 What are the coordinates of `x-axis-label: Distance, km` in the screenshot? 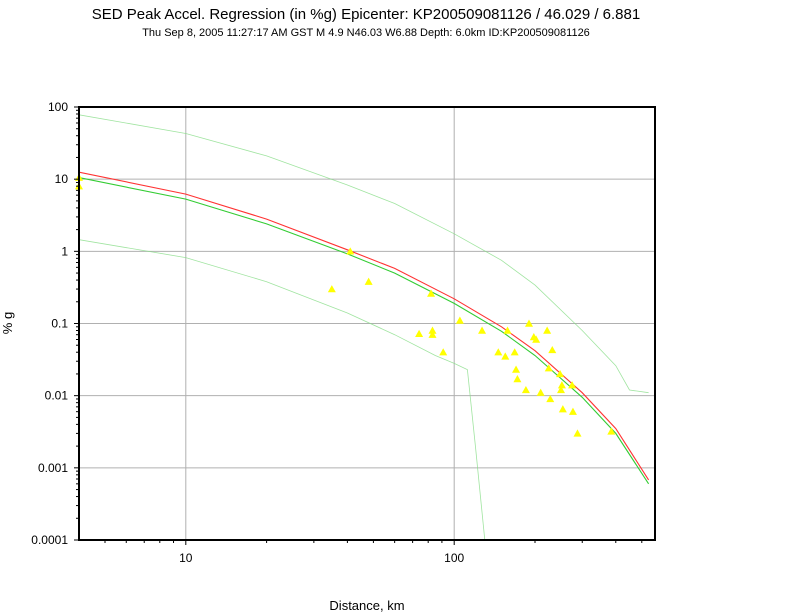 It's located at (366, 605).